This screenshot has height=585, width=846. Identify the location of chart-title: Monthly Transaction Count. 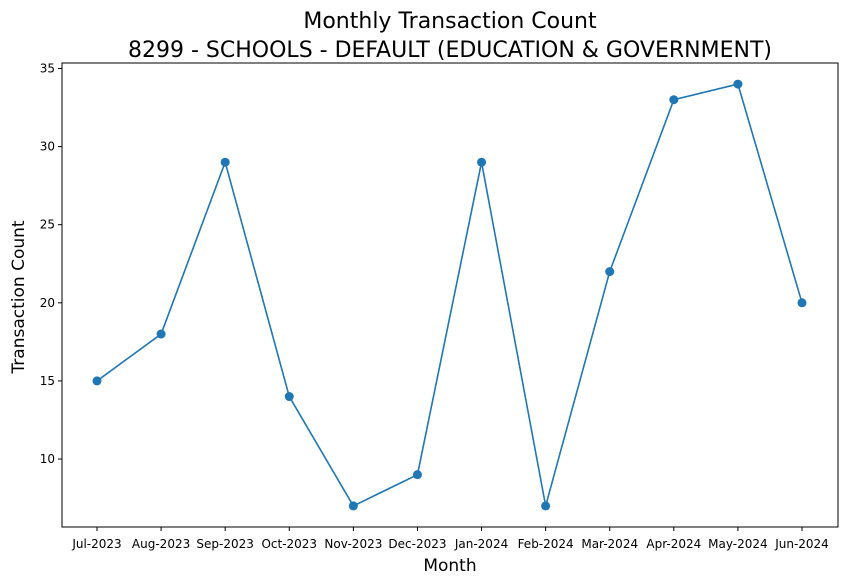
(450, 21).